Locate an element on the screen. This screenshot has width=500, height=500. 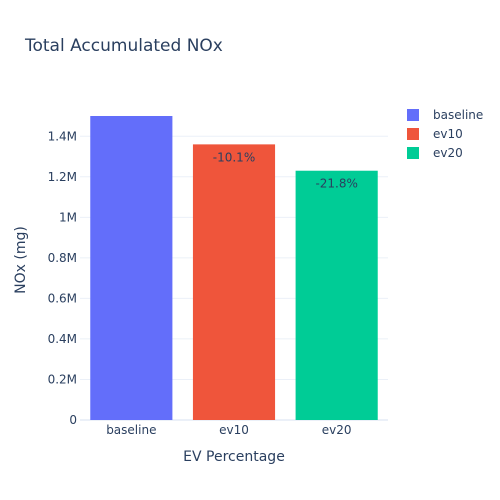
data-label-ev10: -10.1% is located at coordinates (234, 157).